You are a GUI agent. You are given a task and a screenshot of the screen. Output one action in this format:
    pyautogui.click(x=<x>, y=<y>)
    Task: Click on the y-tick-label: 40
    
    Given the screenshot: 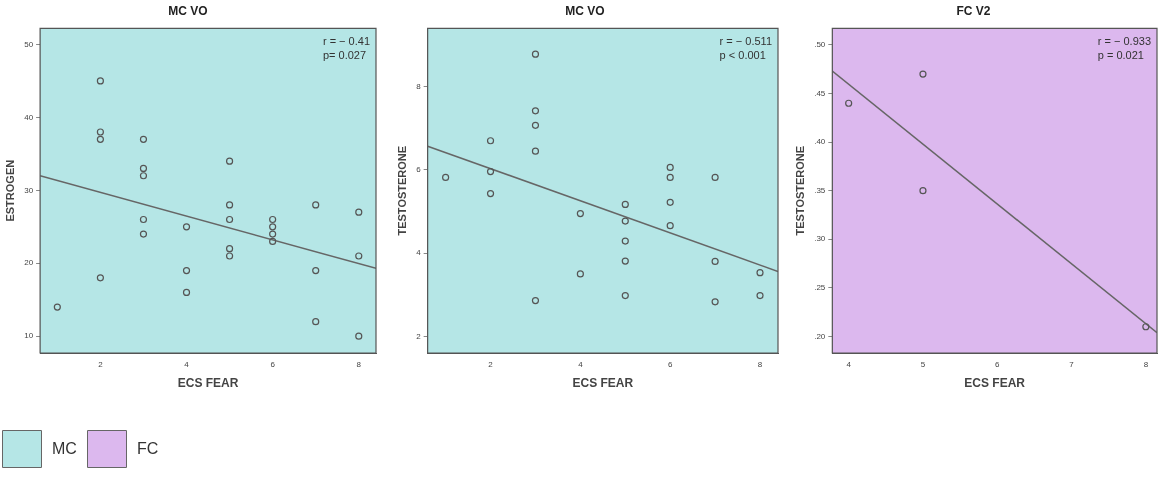 What is the action you would take?
    pyautogui.click(x=29, y=117)
    